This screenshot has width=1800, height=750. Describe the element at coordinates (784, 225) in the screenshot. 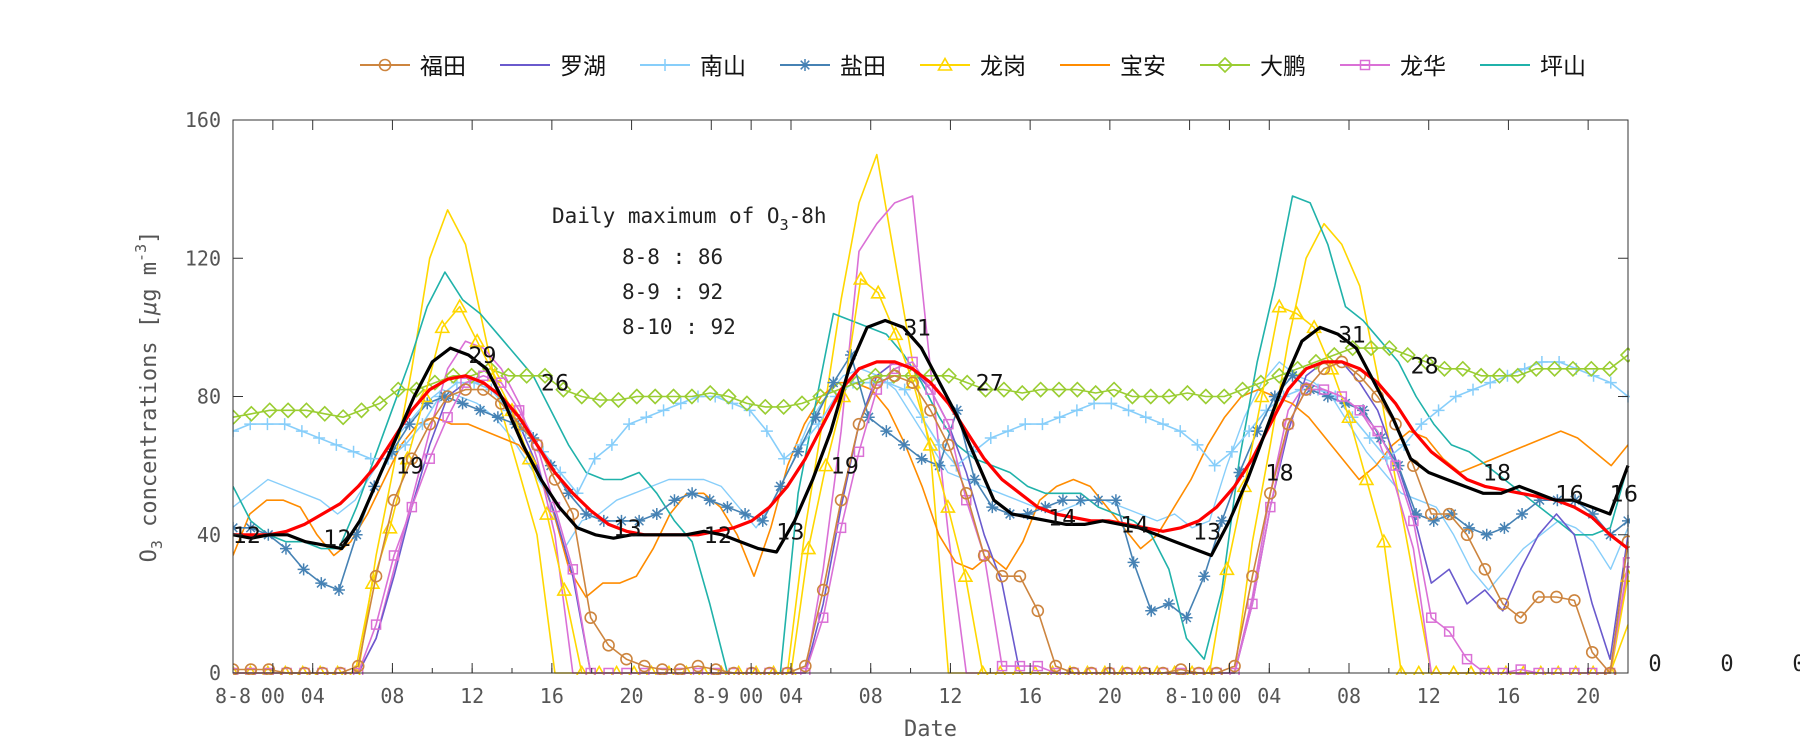

I see `annotation-title-part-1: 3` at that location.